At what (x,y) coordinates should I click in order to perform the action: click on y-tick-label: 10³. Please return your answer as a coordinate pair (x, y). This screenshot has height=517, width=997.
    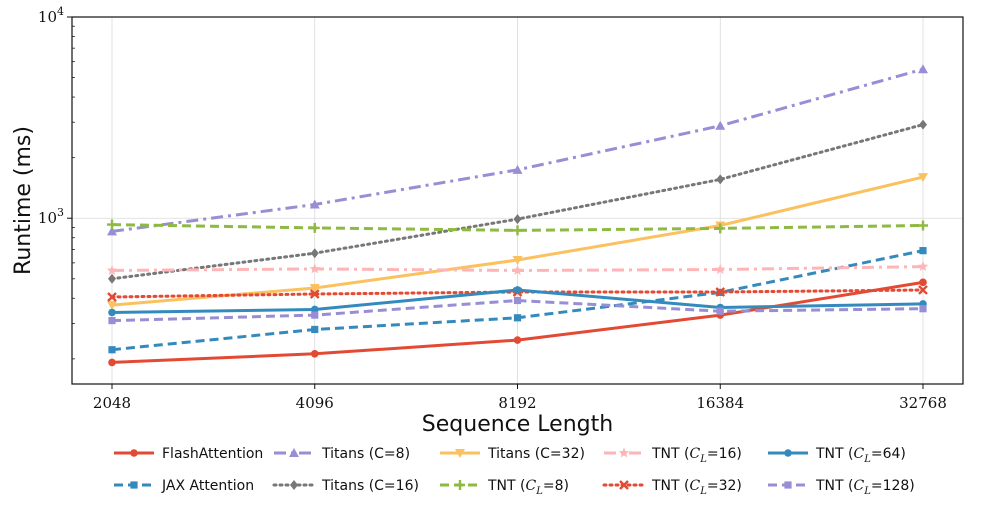
    Looking at the image, I should click on (51, 216).